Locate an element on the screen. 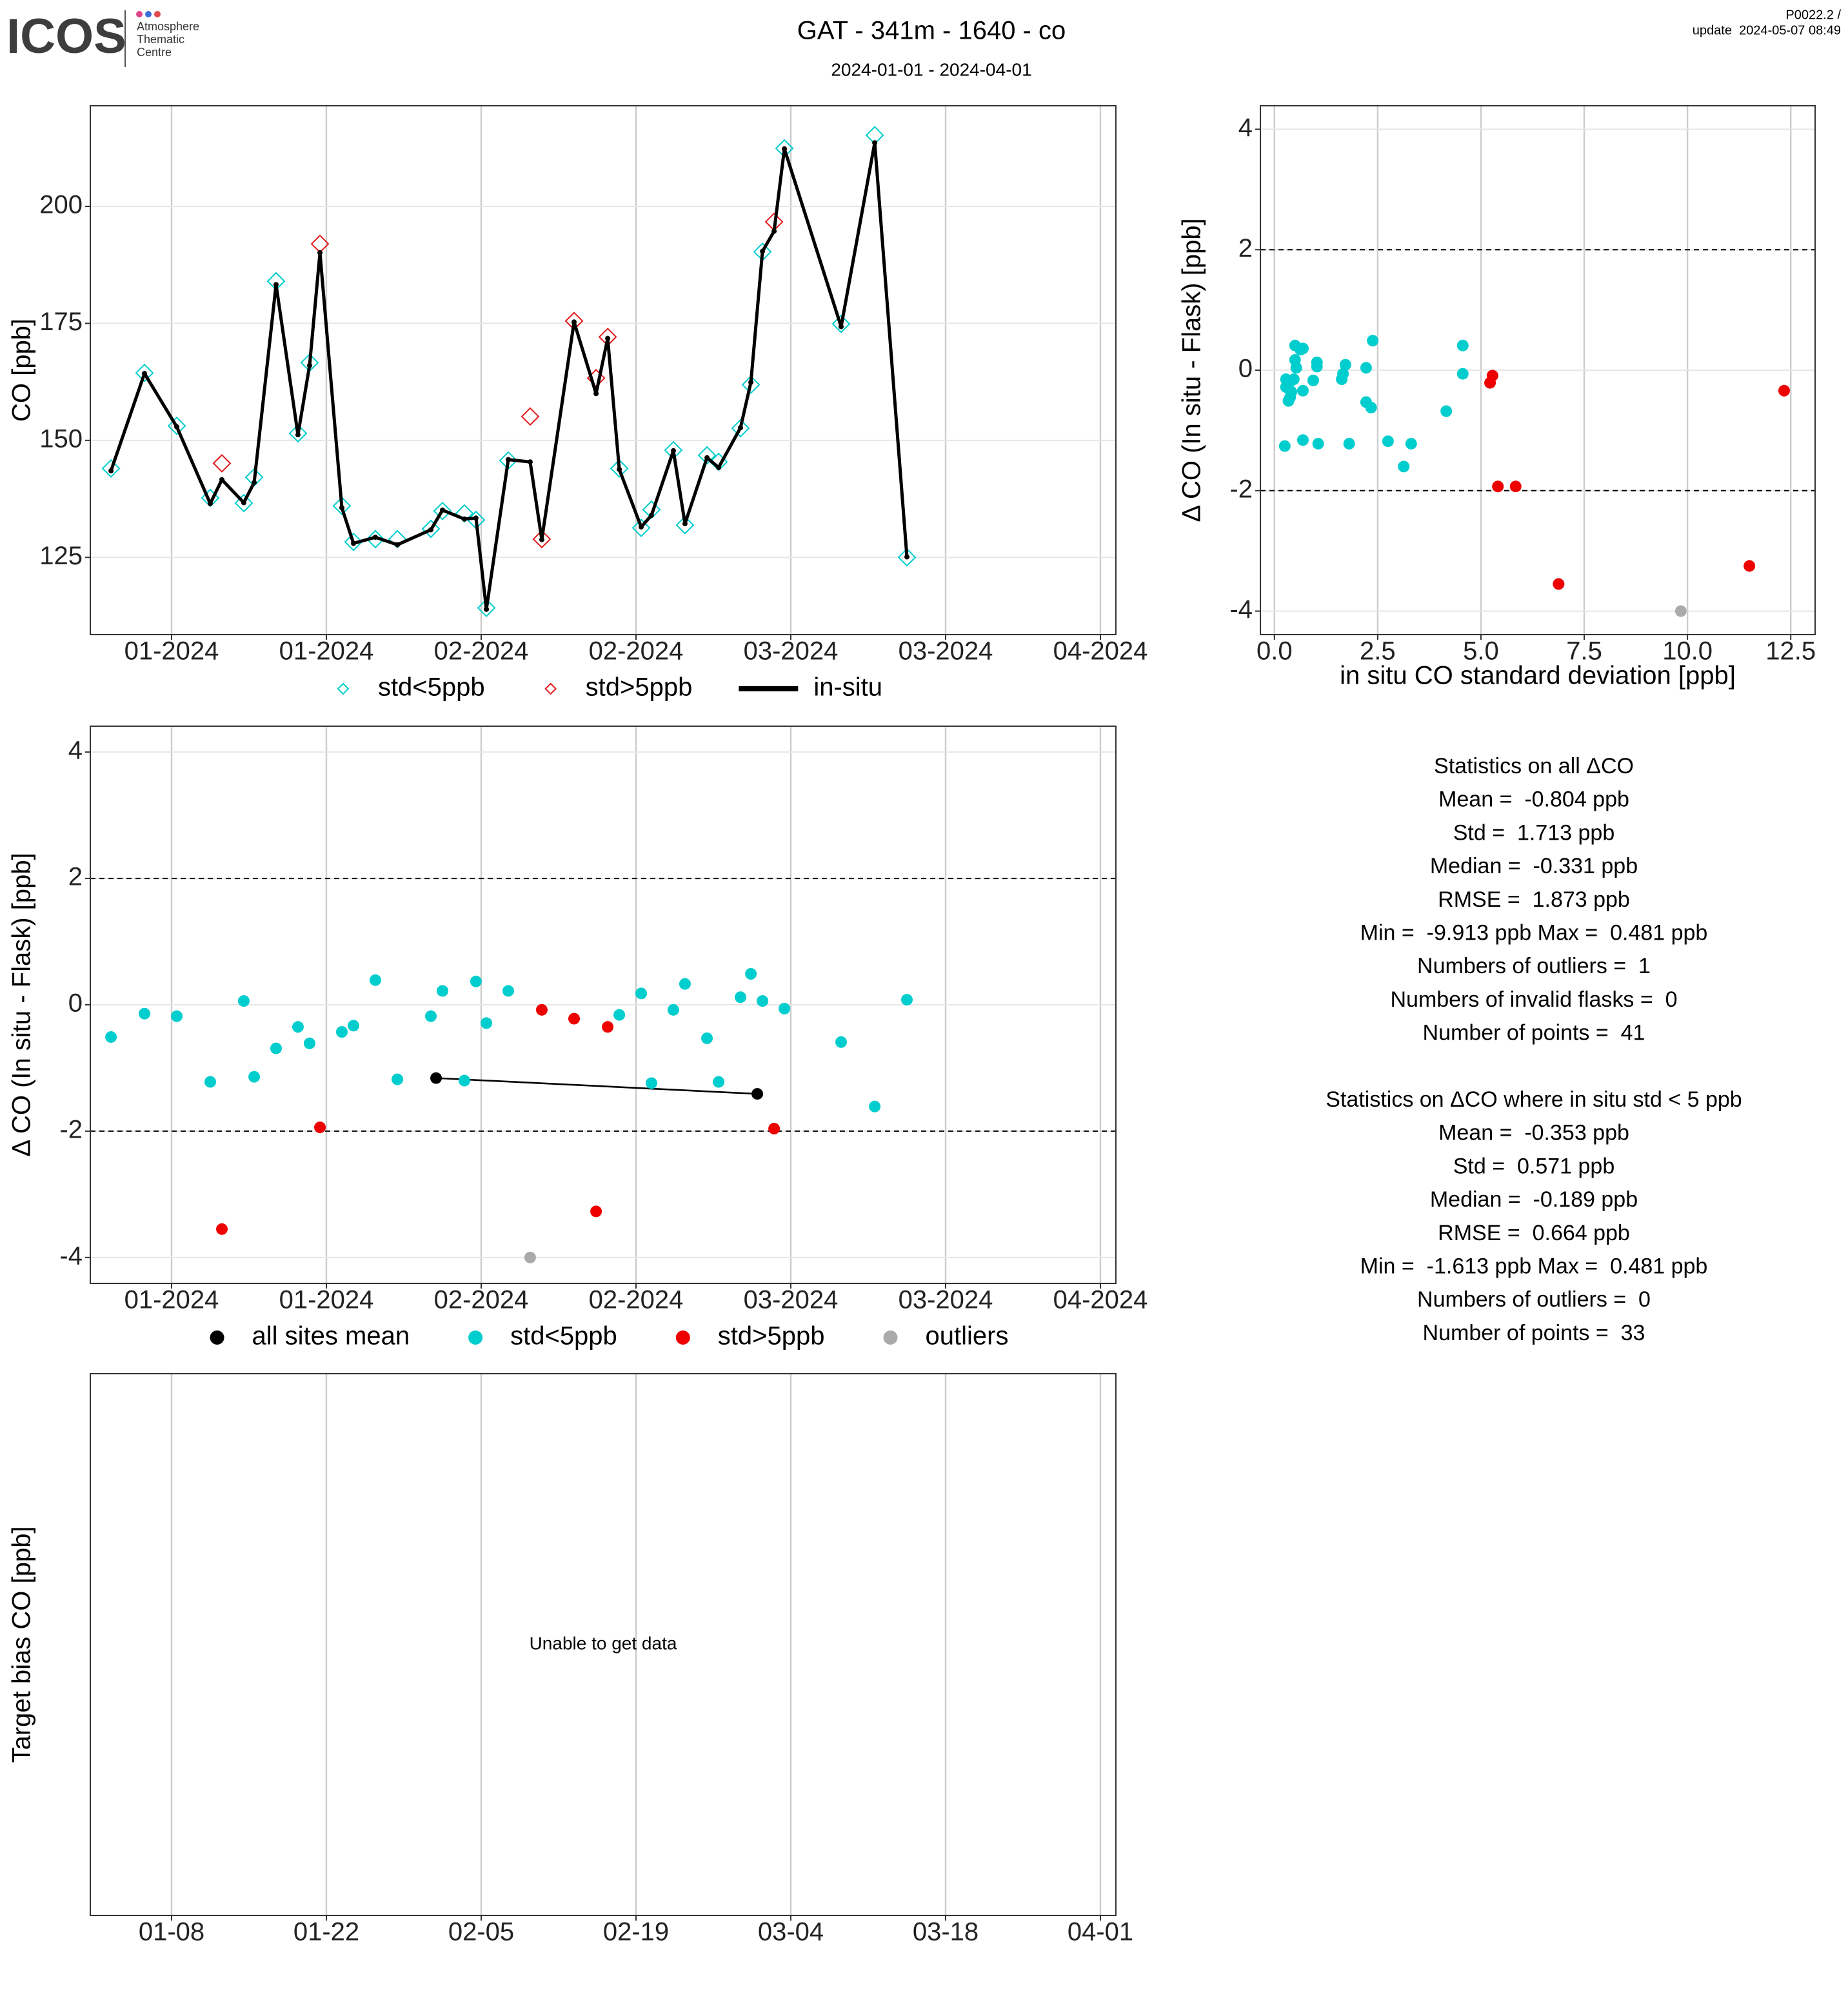 The image size is (1848, 2007). plot-background is located at coordinates (603, 370).